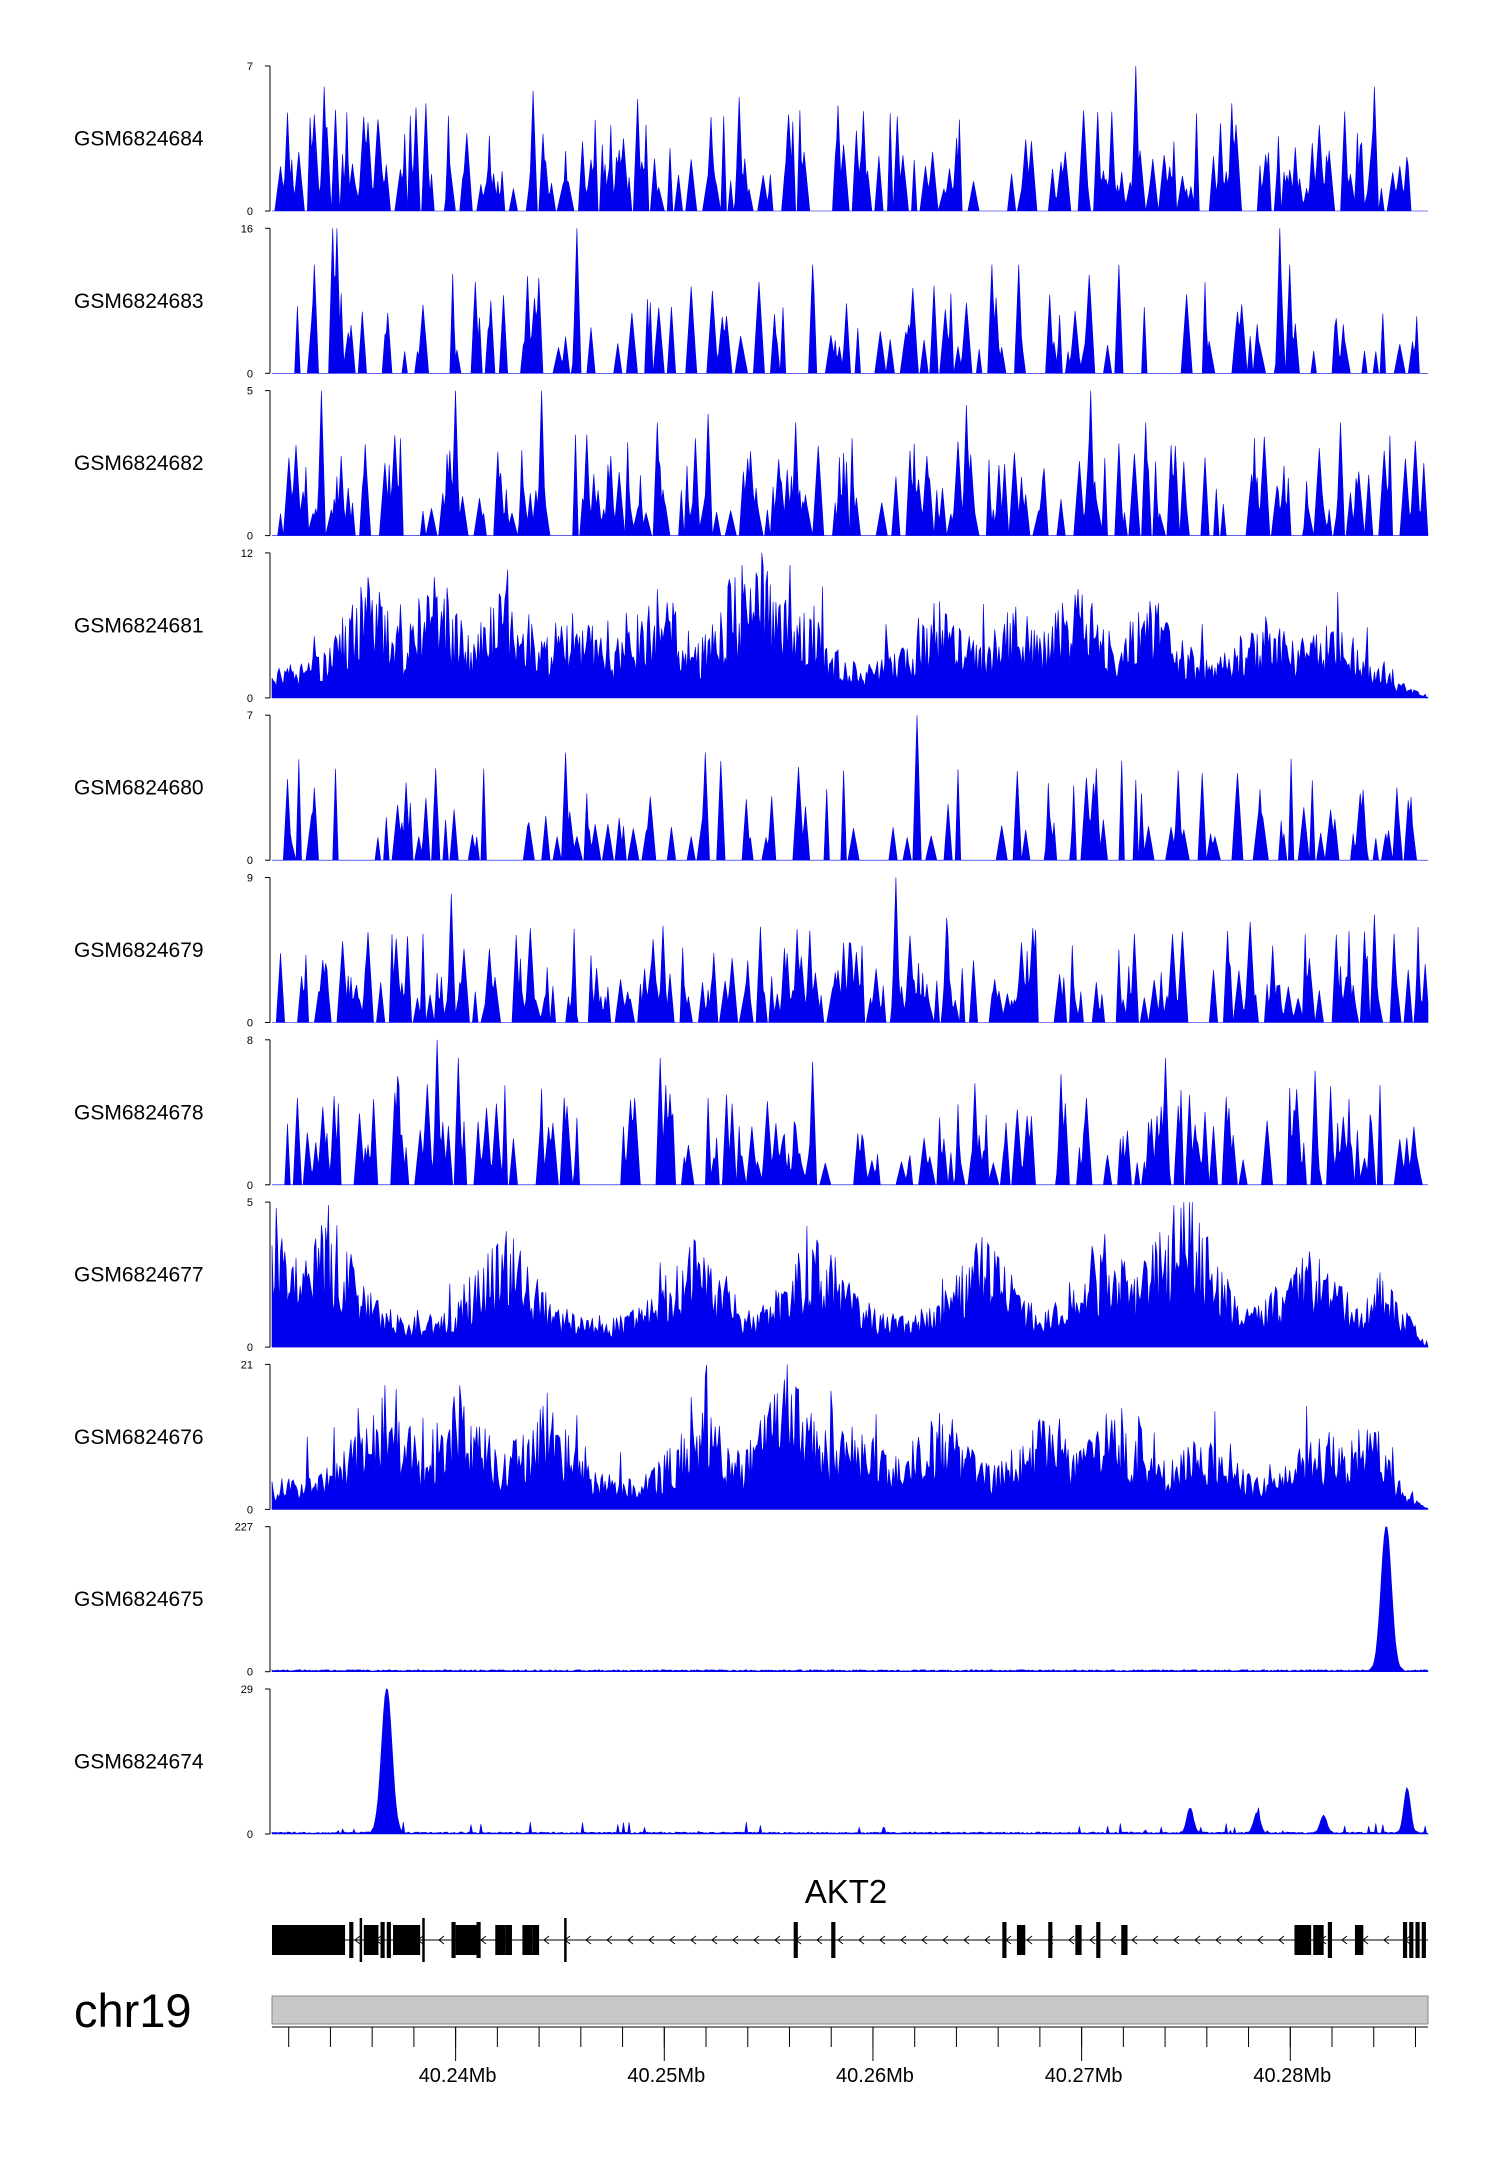 Image resolution: width=1500 pixels, height=2170 pixels. Describe the element at coordinates (244, 1528) in the screenshot. I see `y-axis-max-label: 227` at that location.